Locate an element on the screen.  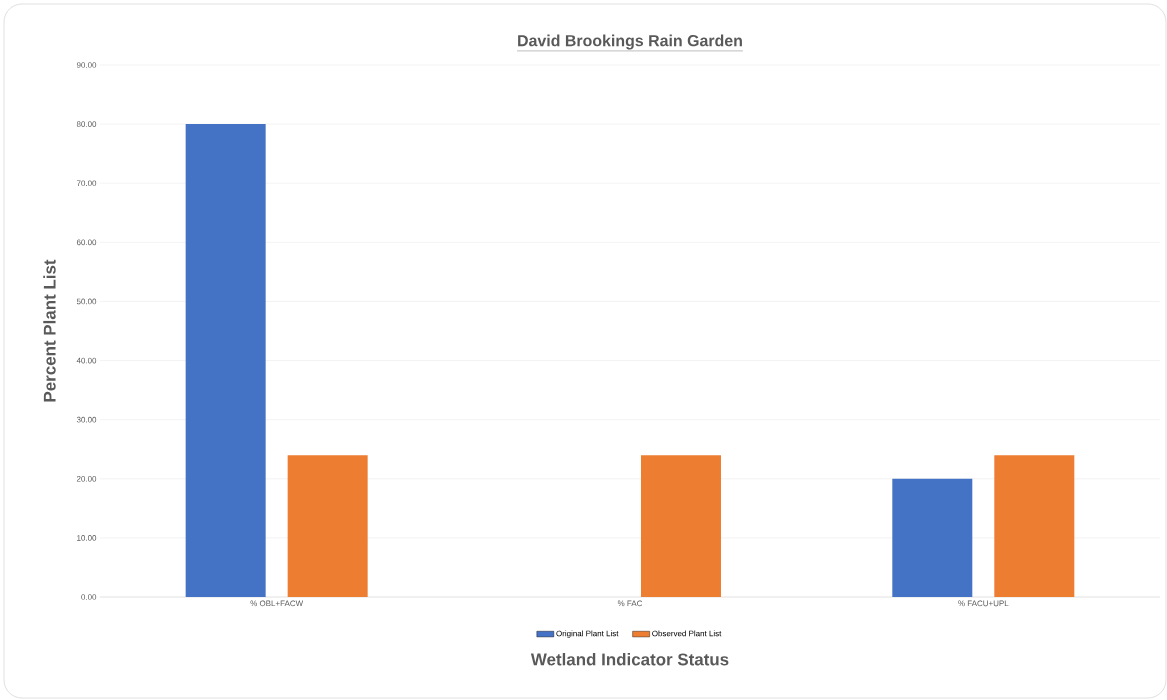
x-axis-title: Wetland Indicator Status is located at coordinates (629, 659).